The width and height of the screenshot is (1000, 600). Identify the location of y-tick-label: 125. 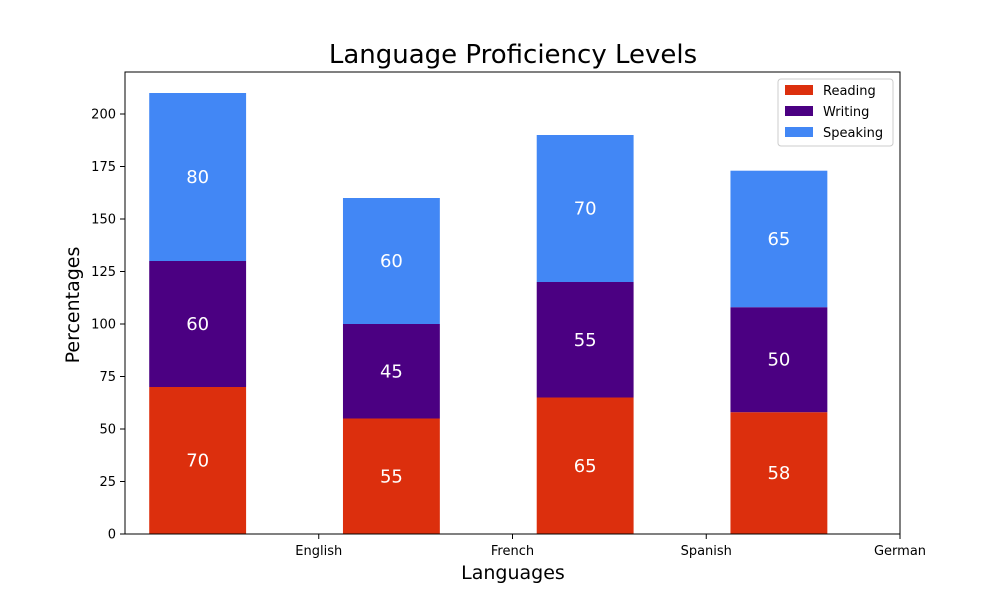
(103, 272).